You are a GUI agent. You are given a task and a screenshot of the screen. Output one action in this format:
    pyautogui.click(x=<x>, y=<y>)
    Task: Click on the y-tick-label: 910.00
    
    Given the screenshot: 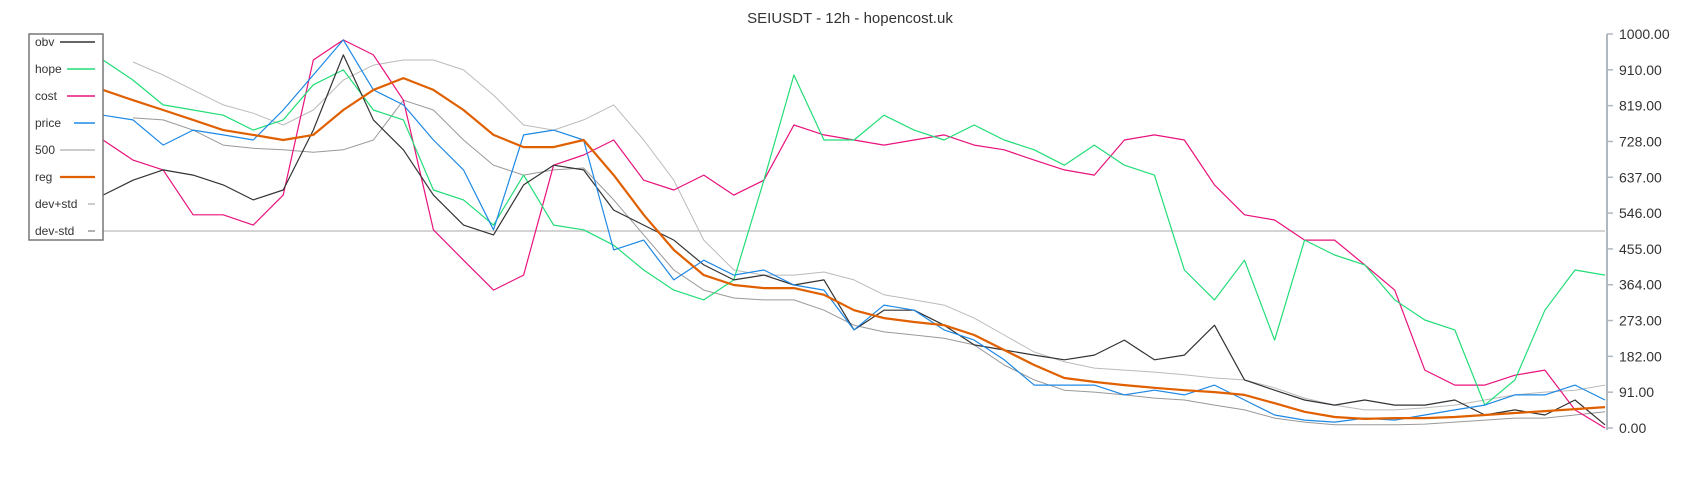 What is the action you would take?
    pyautogui.click(x=1640, y=70)
    